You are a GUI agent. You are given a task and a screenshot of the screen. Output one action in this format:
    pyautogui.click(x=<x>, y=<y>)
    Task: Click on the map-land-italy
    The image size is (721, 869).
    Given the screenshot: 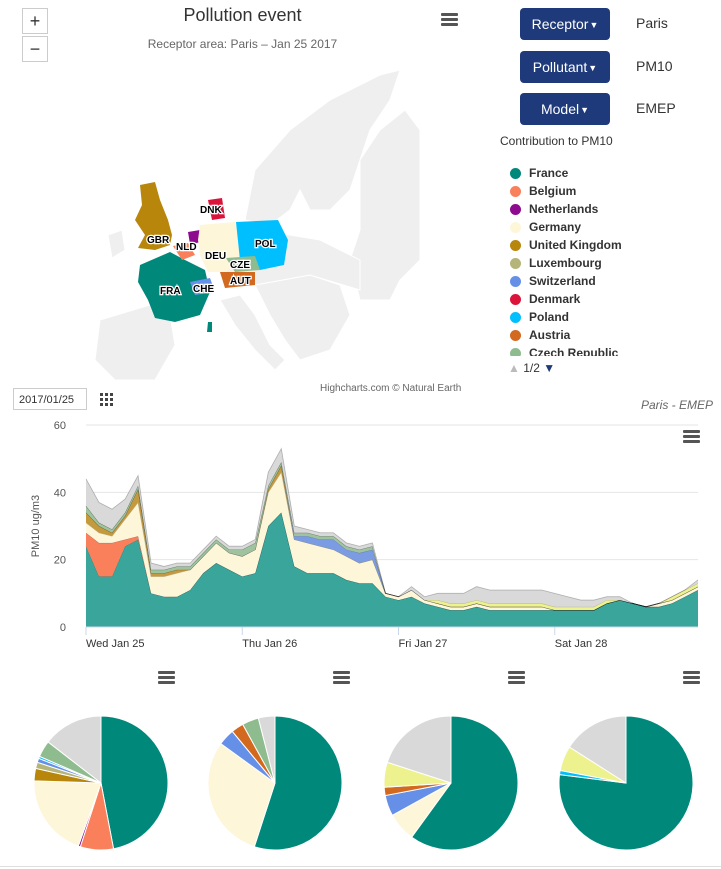 What is the action you would take?
    pyautogui.click(x=252, y=332)
    